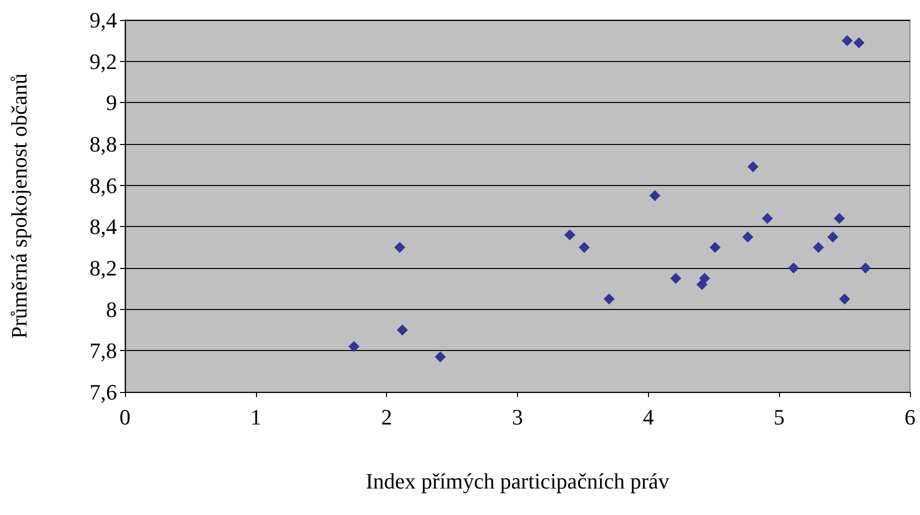  Describe the element at coordinates (103, 144) in the screenshot. I see `y-tick-label: 8,8` at that location.